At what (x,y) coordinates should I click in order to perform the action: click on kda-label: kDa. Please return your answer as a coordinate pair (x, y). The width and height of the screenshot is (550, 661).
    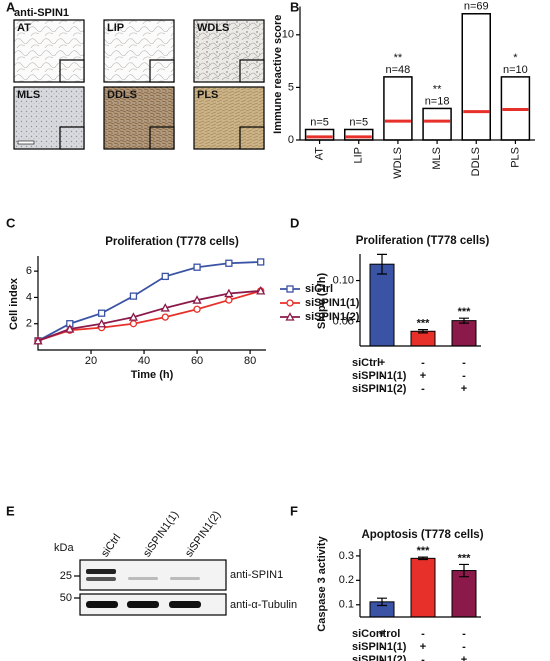
    Looking at the image, I should click on (64, 548).